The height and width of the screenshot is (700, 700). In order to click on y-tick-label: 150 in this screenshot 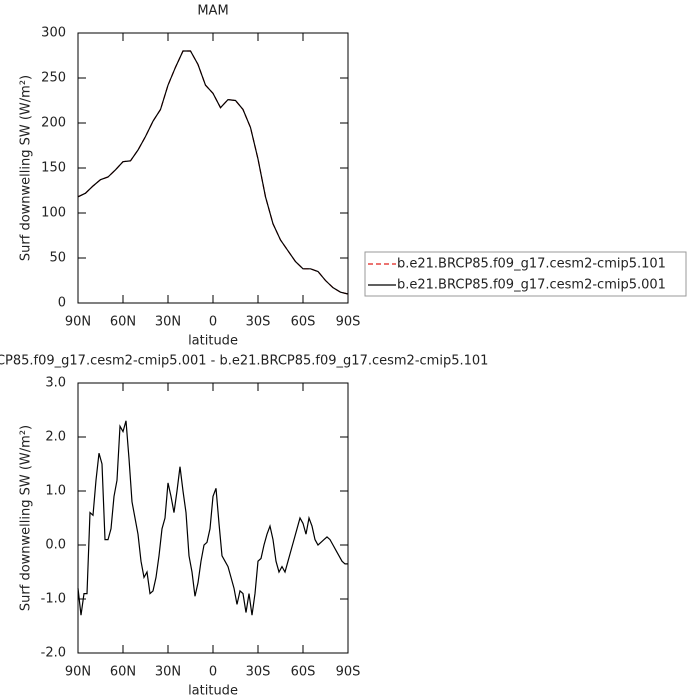, I will do `click(53, 168)`.